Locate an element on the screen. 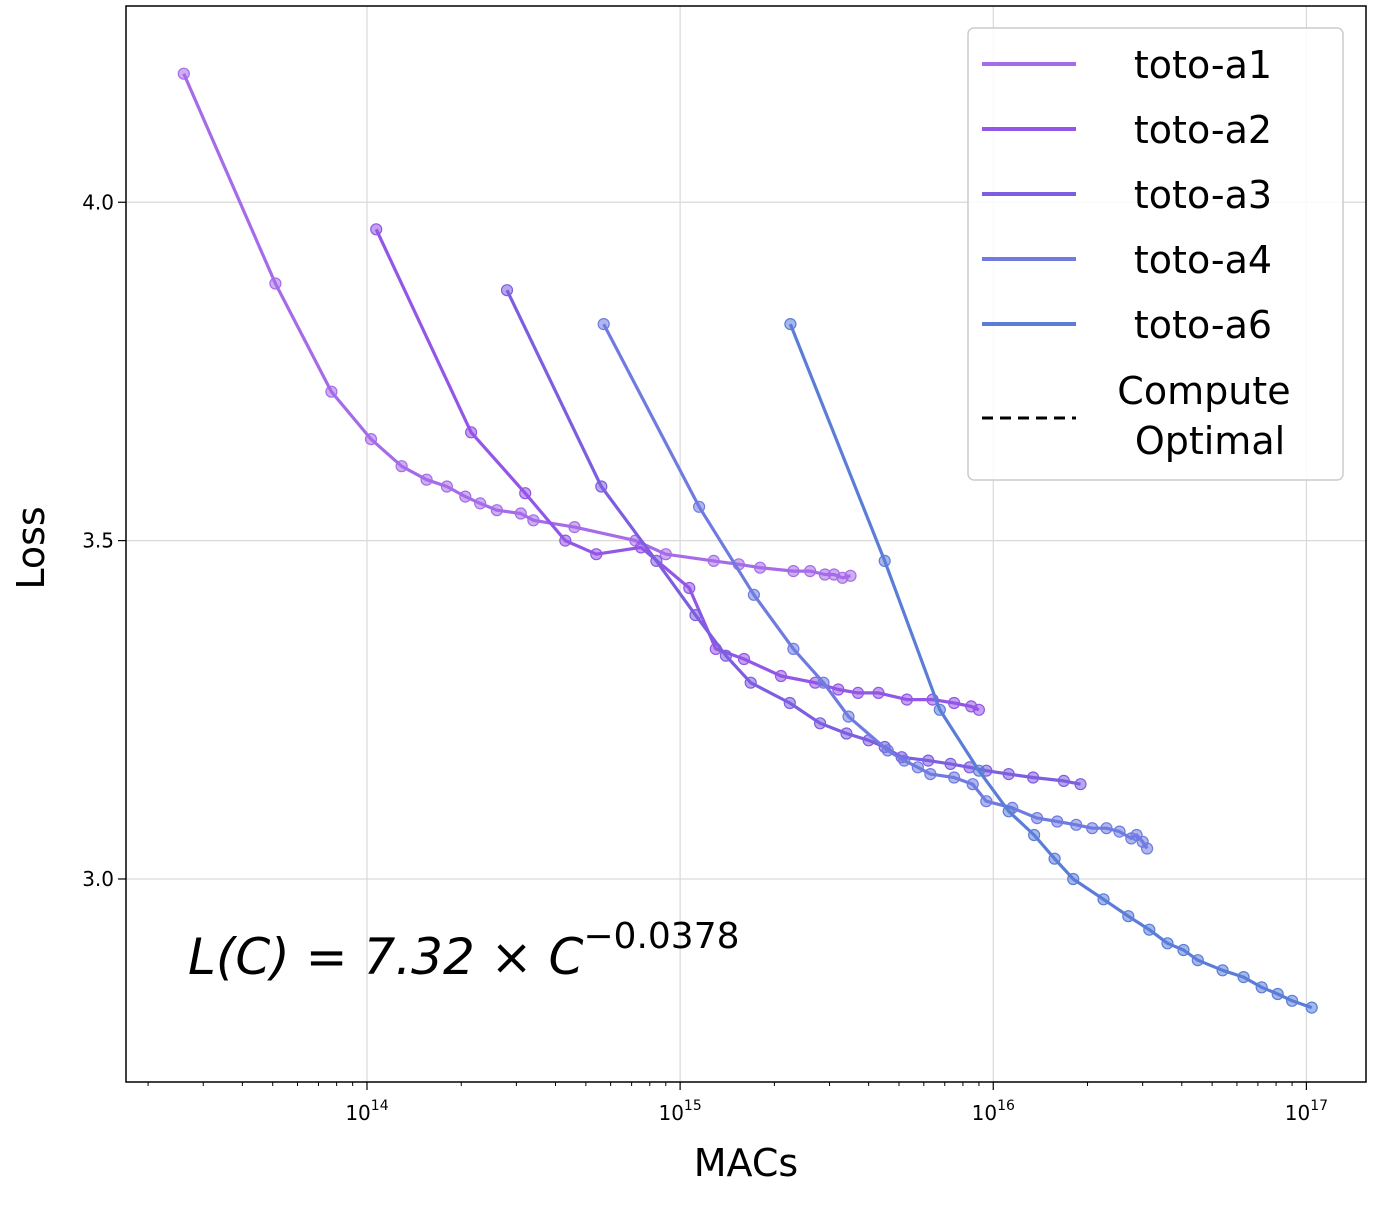  x-tick-label-3: 1017 is located at coordinates (1306, 1111).